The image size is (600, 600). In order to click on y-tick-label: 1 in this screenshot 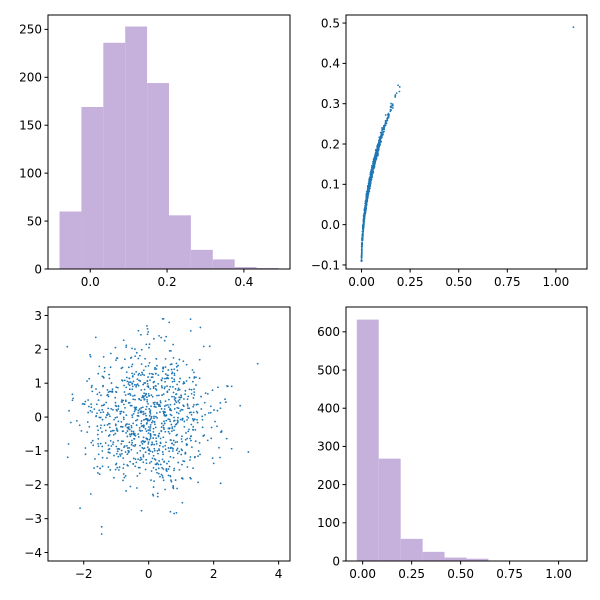, I will do `click(38, 384)`.